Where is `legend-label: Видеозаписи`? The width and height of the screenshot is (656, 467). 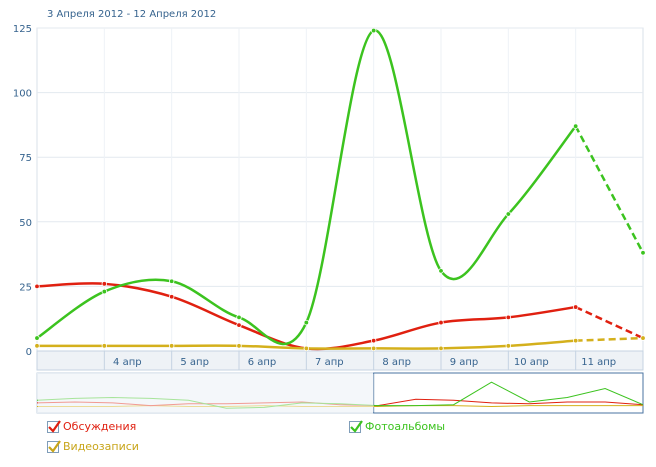 legend-label: Видеозаписи is located at coordinates (101, 446).